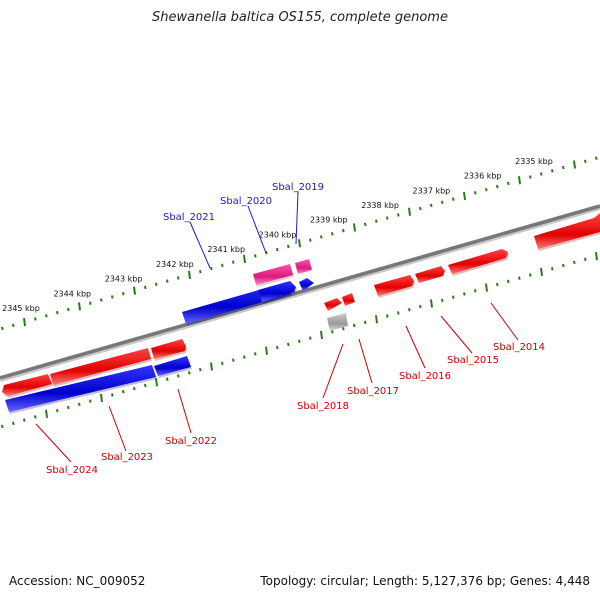 The width and height of the screenshot is (600, 600). What do you see at coordinates (273, 275) in the screenshot?
I see `gene-arrow-sbal-2019-pseudo` at bounding box center [273, 275].